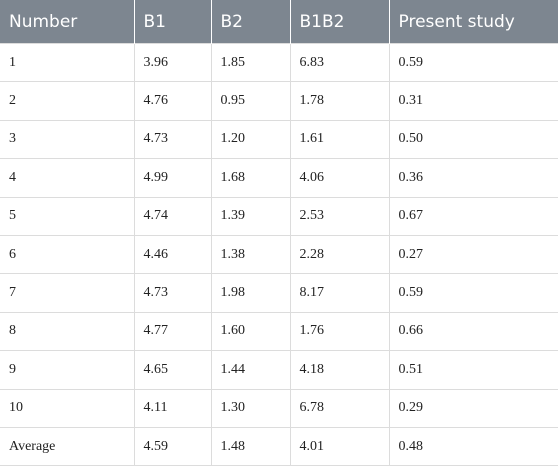 The height and width of the screenshot is (473, 558). Describe the element at coordinates (339, 293) in the screenshot. I see `cell-b1b2: 8.17` at that location.